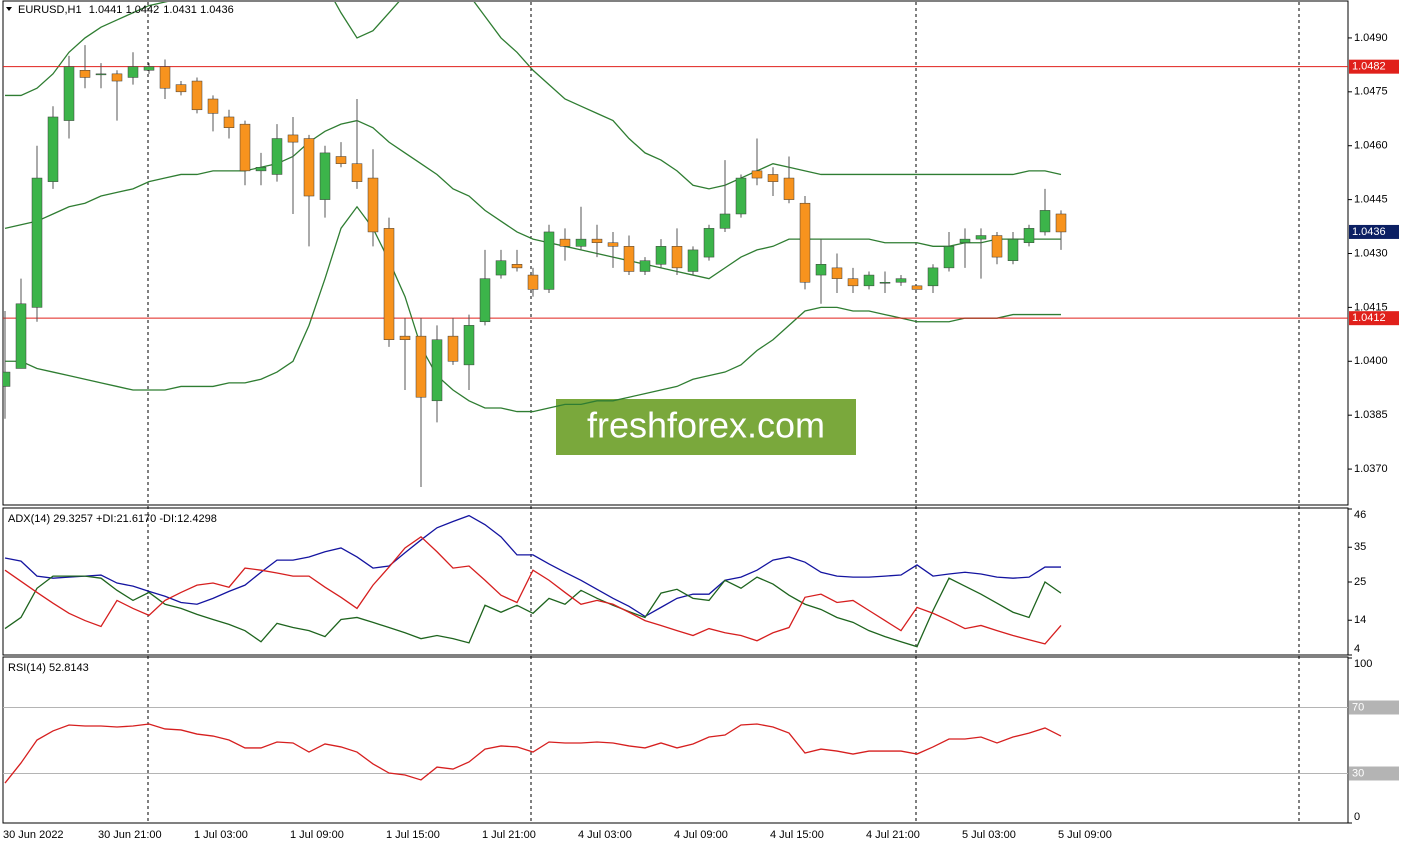 The image size is (1408, 851). Describe the element at coordinates (1363, 664) in the screenshot. I see `y-tick-label: 100` at that location.